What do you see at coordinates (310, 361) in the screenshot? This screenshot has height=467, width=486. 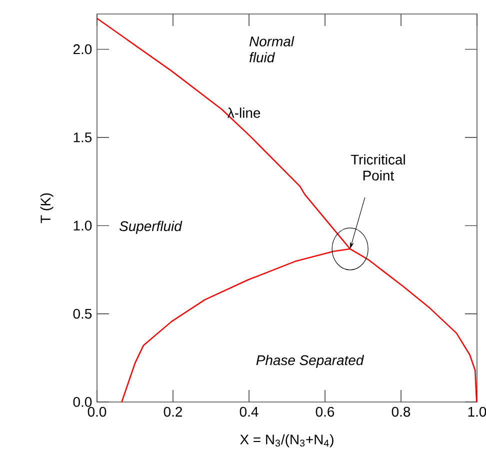 I see `annotation: Phase Separated` at bounding box center [310, 361].